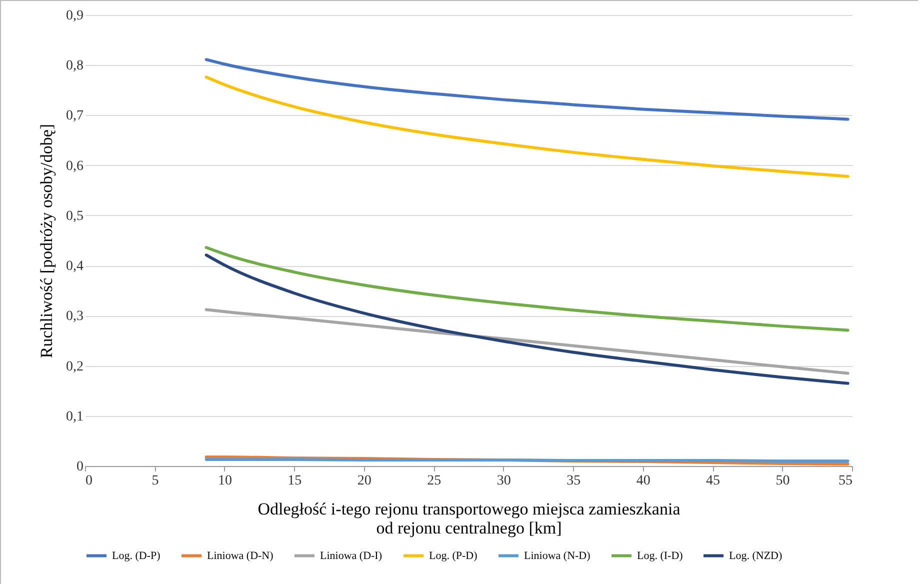 The height and width of the screenshot is (586, 920). Describe the element at coordinates (136, 556) in the screenshot. I see `legend-label: Log. (D-P)` at that location.